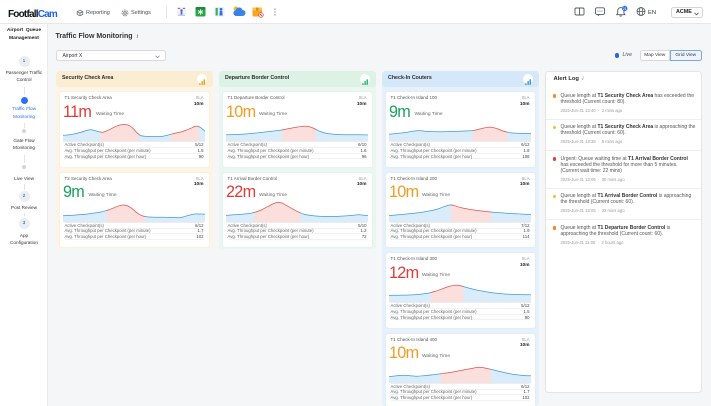 This screenshot has height=406, width=711. I want to click on svg-text: EN, so click(652, 13).